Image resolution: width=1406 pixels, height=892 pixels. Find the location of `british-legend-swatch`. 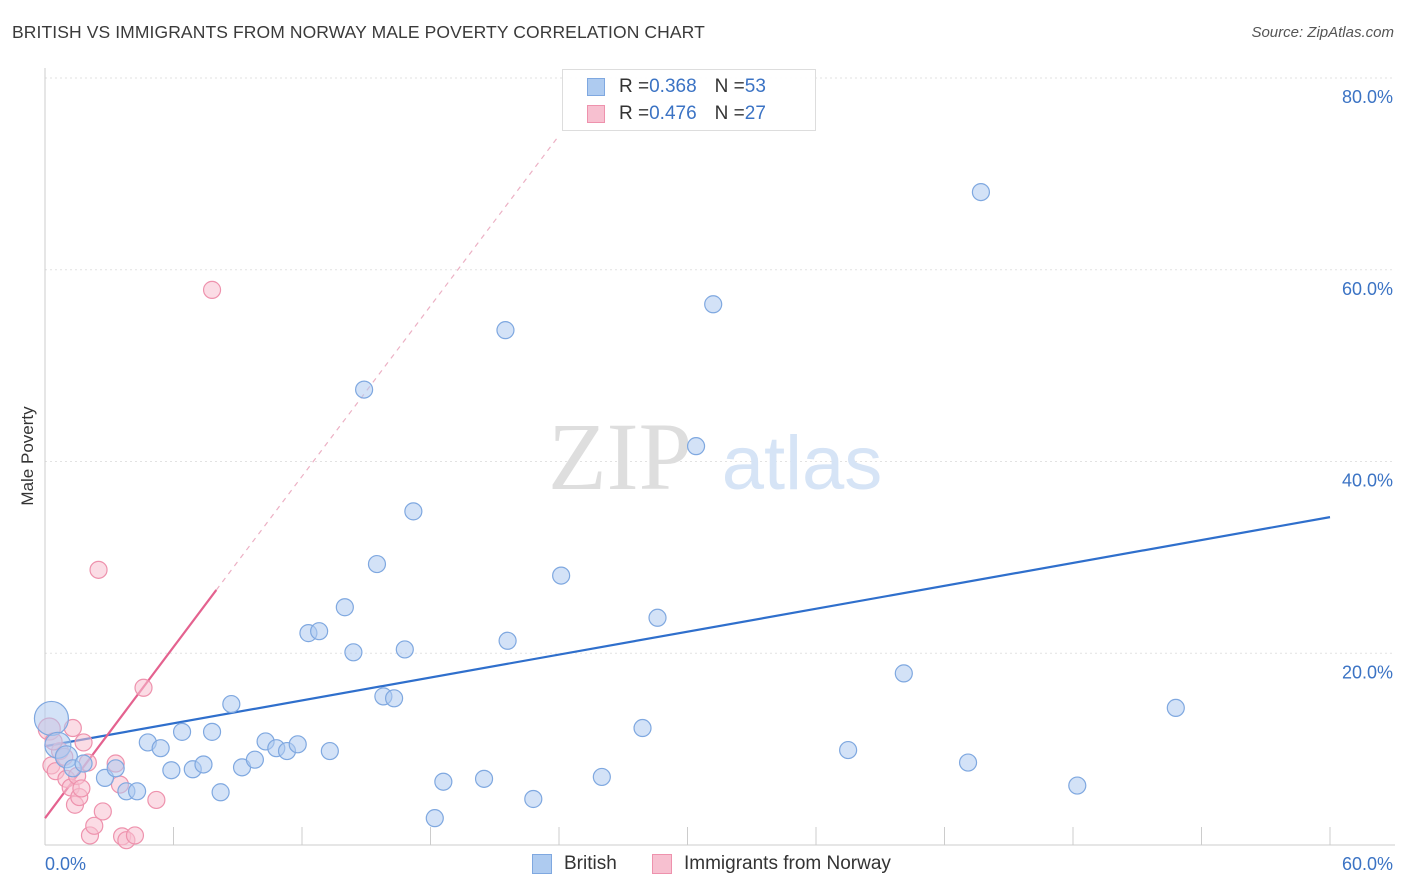

british-legend-swatch is located at coordinates (542, 864).